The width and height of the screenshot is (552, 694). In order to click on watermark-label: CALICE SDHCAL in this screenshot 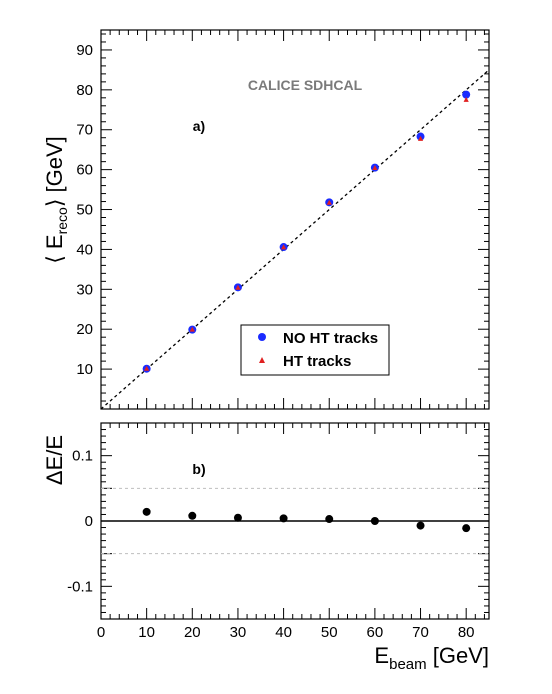, I will do `click(305, 85)`.